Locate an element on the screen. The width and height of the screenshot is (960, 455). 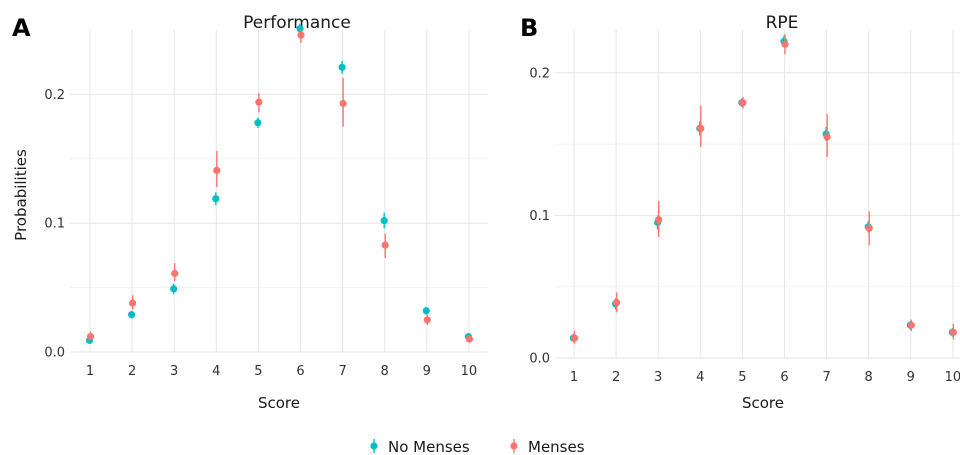
y-tick-label-b: 0.2 is located at coordinates (539, 73).